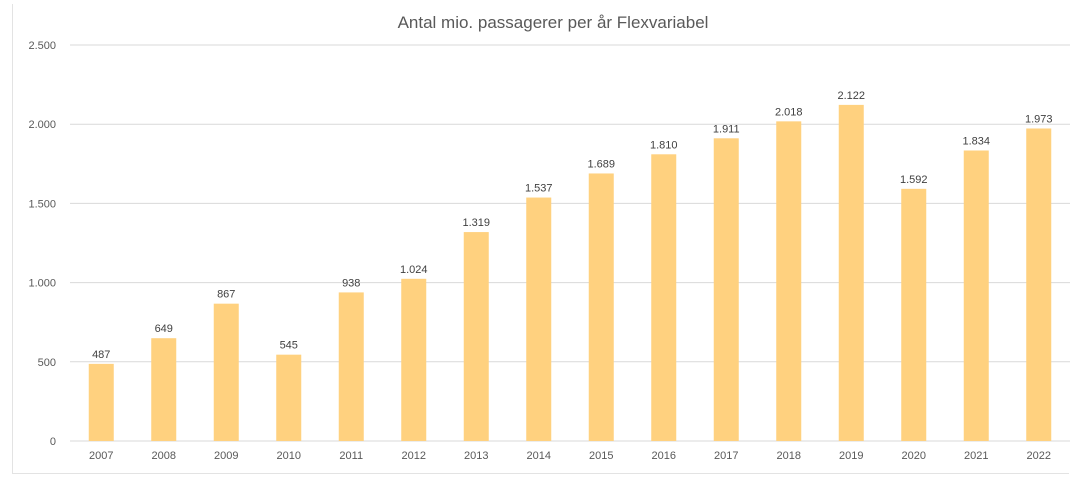 The image size is (1071, 478). Describe the element at coordinates (601, 164) in the screenshot. I see `data-label: 1.689` at that location.